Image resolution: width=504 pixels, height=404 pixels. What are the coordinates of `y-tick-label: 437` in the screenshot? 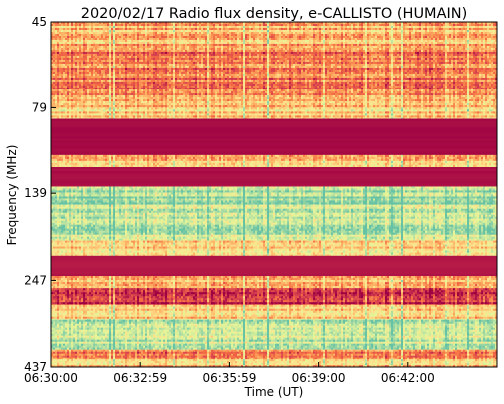 It's located at (35, 367).